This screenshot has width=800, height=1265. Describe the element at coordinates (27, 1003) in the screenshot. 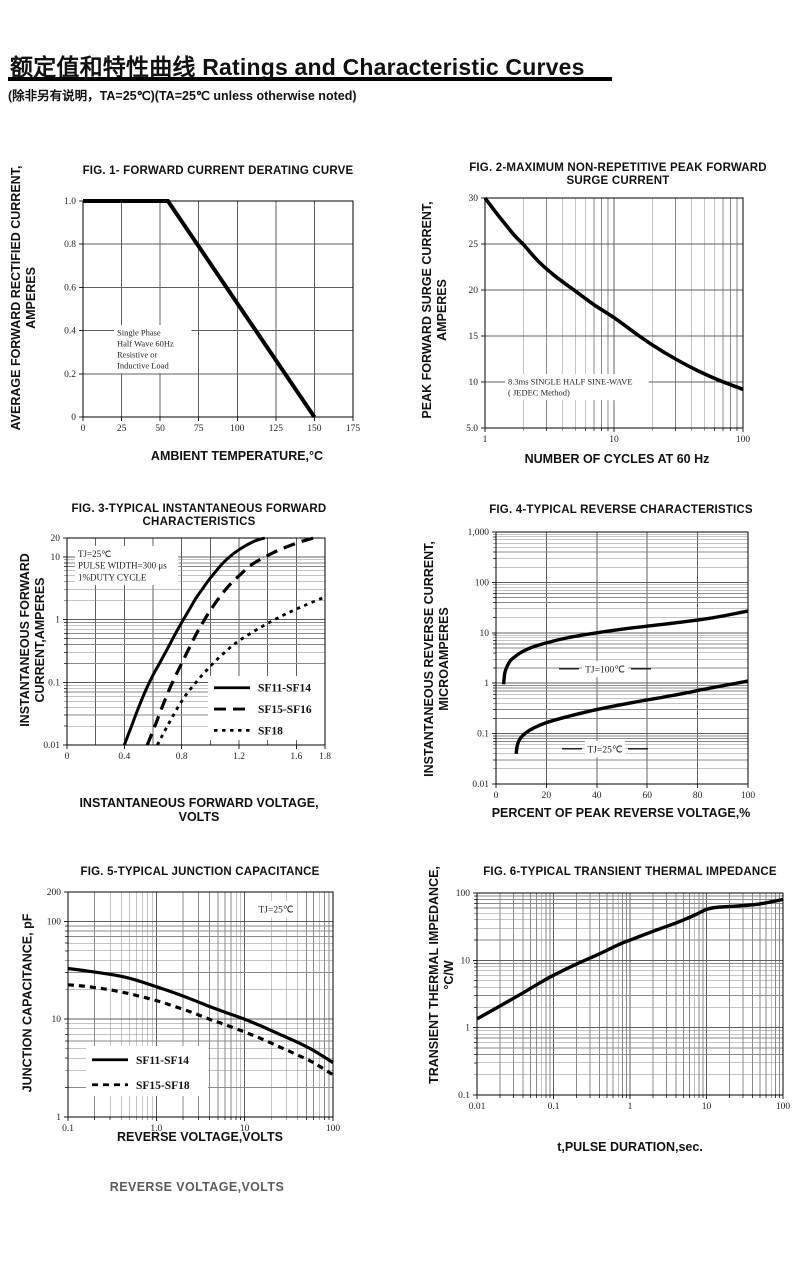

I see `fig5-y-axis-label: JUNCTION CAPACITANCE, pF` at that location.